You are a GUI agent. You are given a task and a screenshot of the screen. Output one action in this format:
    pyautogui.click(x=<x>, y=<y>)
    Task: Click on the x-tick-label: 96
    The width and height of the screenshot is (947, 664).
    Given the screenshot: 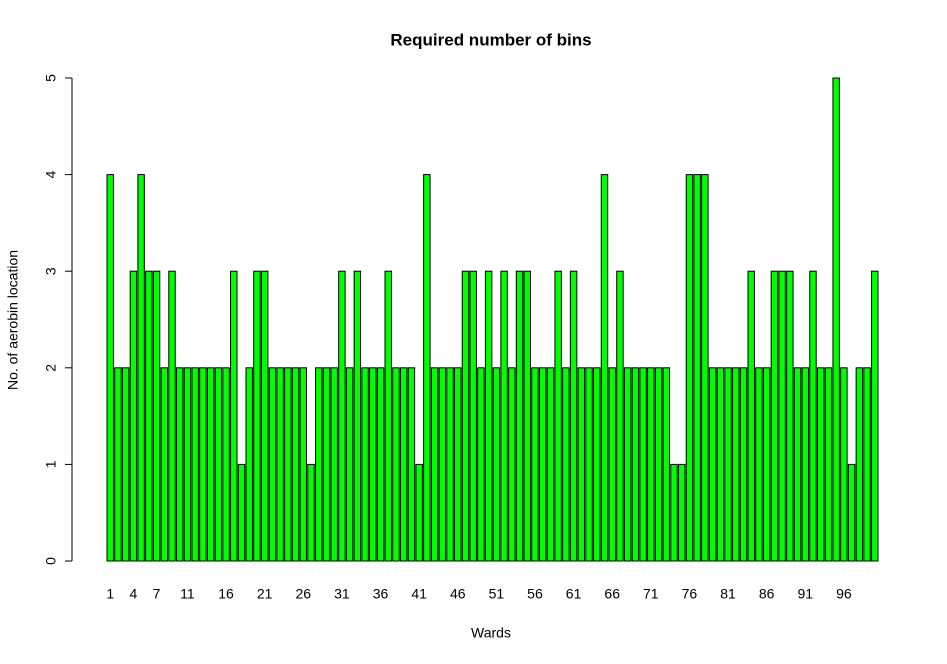 What is the action you would take?
    pyautogui.click(x=844, y=594)
    